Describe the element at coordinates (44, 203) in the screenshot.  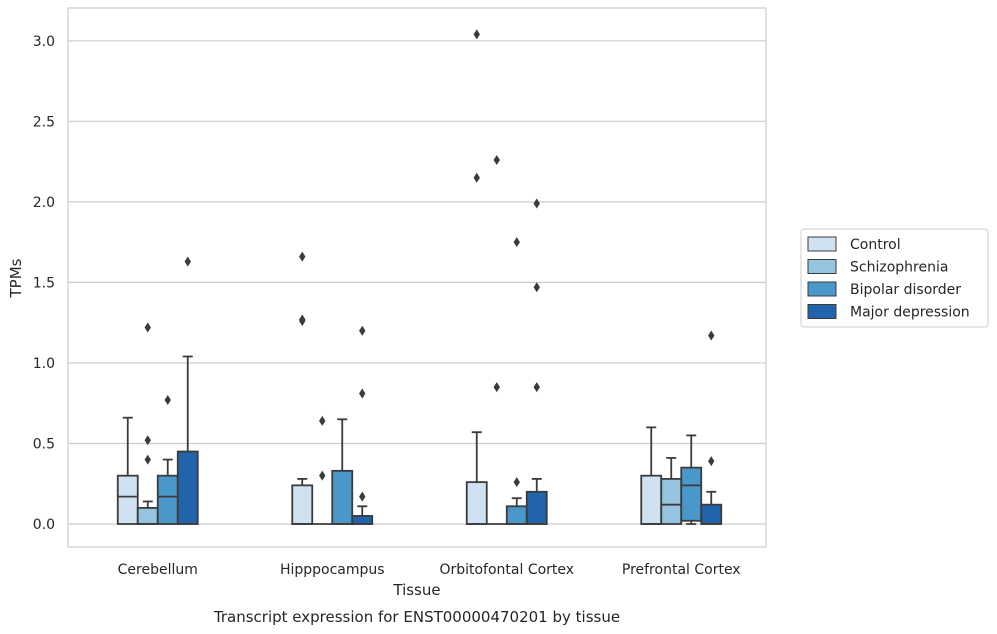
I see `y-tick-label: 2.0` at that location.